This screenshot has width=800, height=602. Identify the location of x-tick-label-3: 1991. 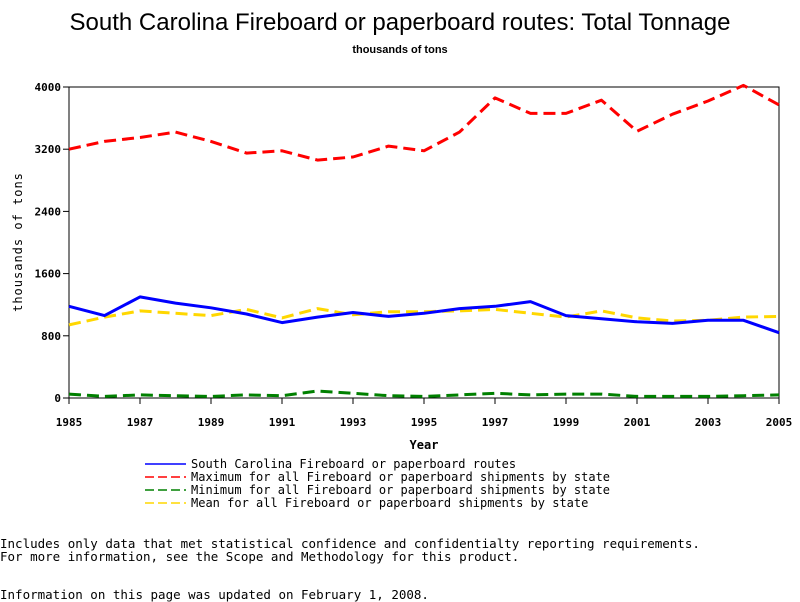
(282, 422).